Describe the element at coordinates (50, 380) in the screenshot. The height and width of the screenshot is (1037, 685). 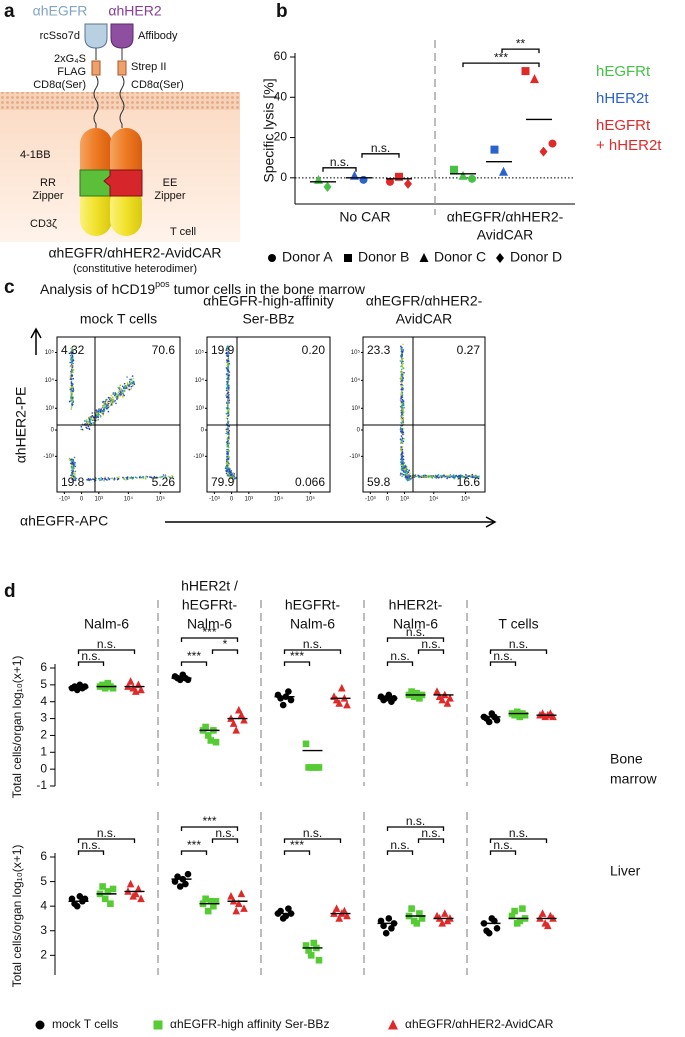
I see `flow-tick-label: 10⁴` at that location.